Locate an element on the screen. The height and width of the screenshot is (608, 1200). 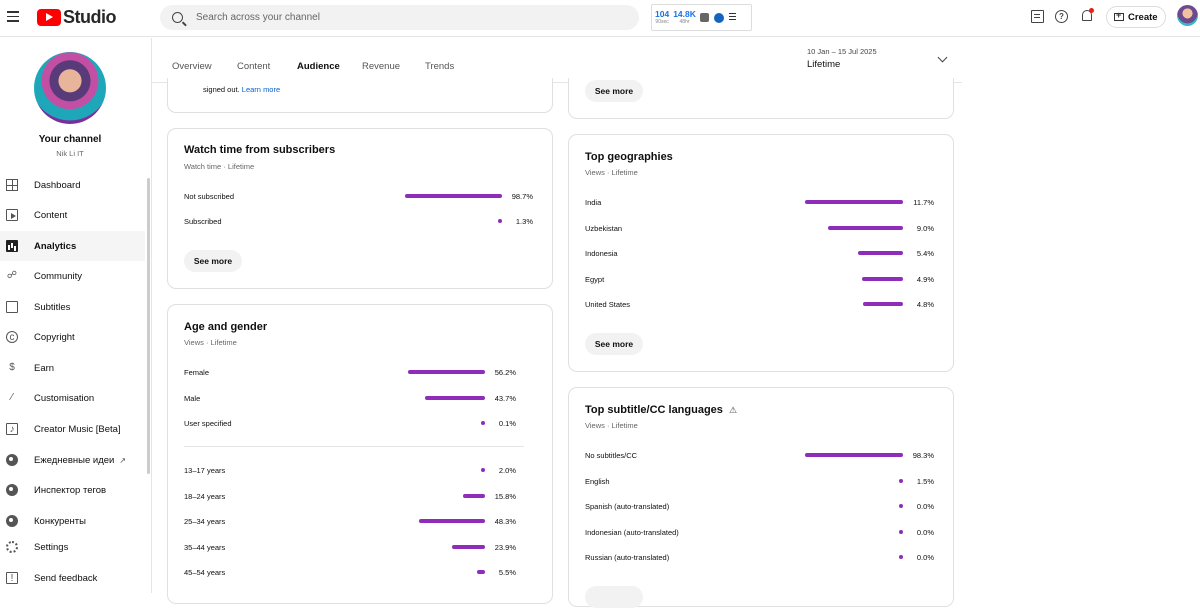
sidebar-item-community: ☍ Community is located at coordinates (44, 276).